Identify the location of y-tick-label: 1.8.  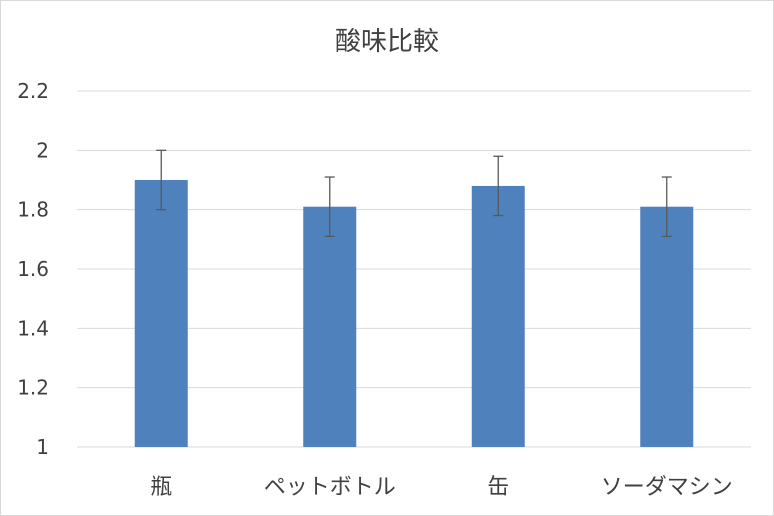
(33, 210).